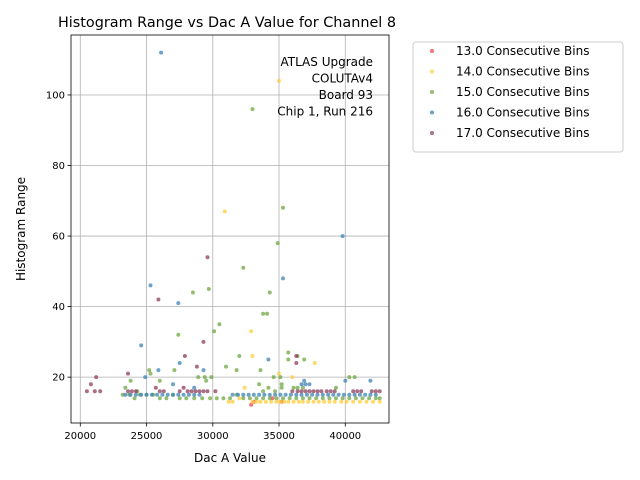  What do you see at coordinates (522, 133) in the screenshot?
I see `legend-label: 17.0 Consecutive Bins` at bounding box center [522, 133].